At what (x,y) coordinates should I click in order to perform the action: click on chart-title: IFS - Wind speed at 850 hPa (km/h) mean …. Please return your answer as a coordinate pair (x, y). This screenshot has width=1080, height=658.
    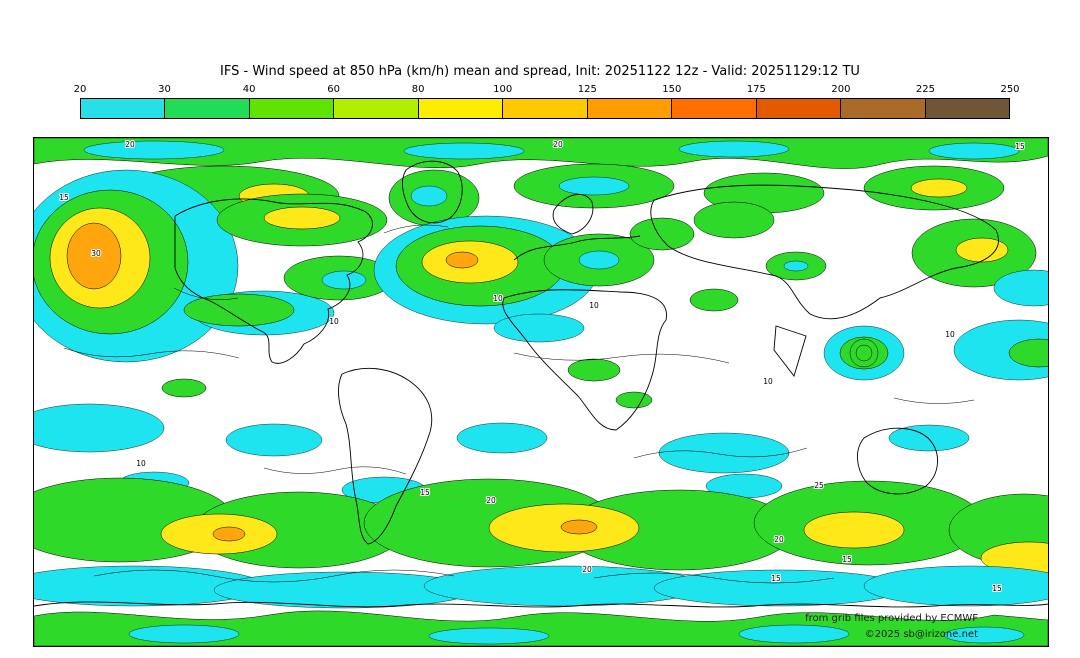
    Looking at the image, I should click on (540, 71).